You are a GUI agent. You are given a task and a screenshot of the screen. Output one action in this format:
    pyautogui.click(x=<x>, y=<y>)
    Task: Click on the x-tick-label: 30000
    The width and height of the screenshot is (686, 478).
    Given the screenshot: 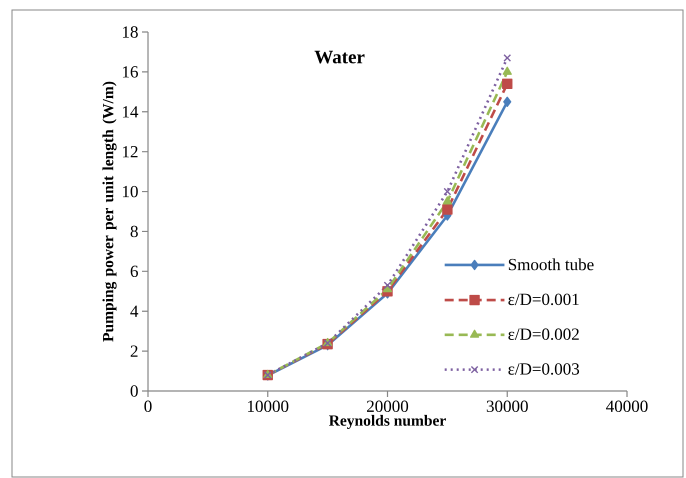 What is the action you would take?
    pyautogui.click(x=507, y=406)
    